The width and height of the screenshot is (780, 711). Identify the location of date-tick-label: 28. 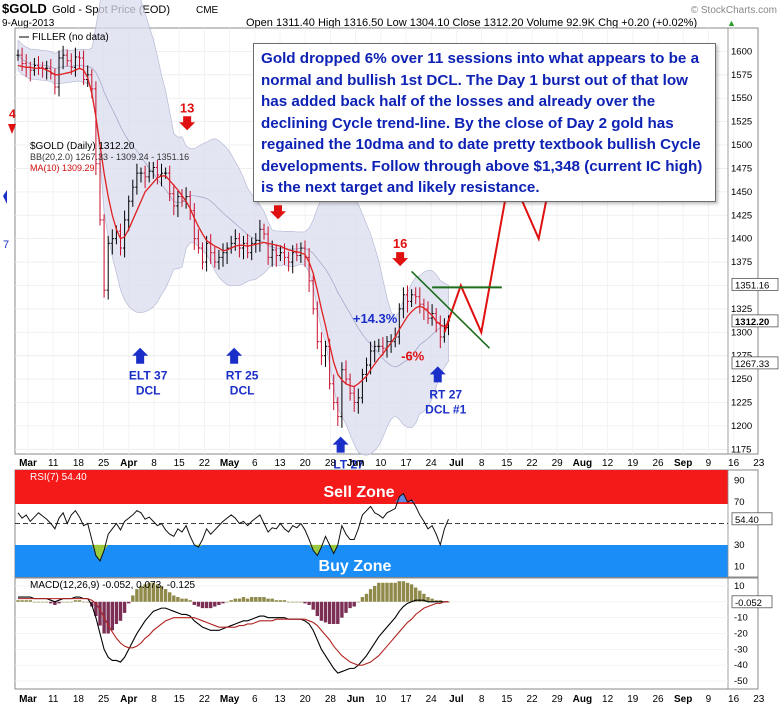
(331, 699).